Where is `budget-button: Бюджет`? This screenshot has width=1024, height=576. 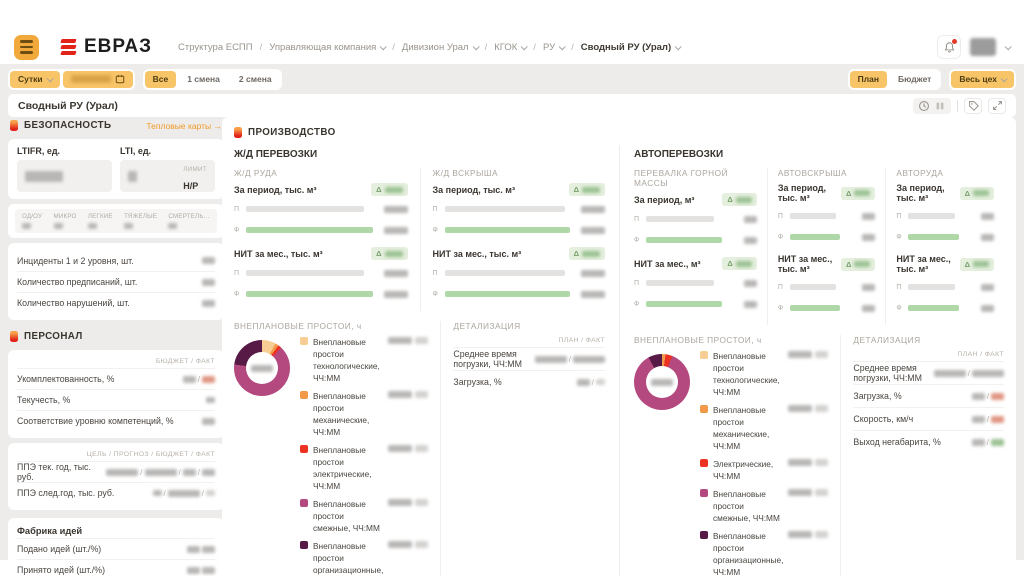 budget-button: Бюджет is located at coordinates (915, 79).